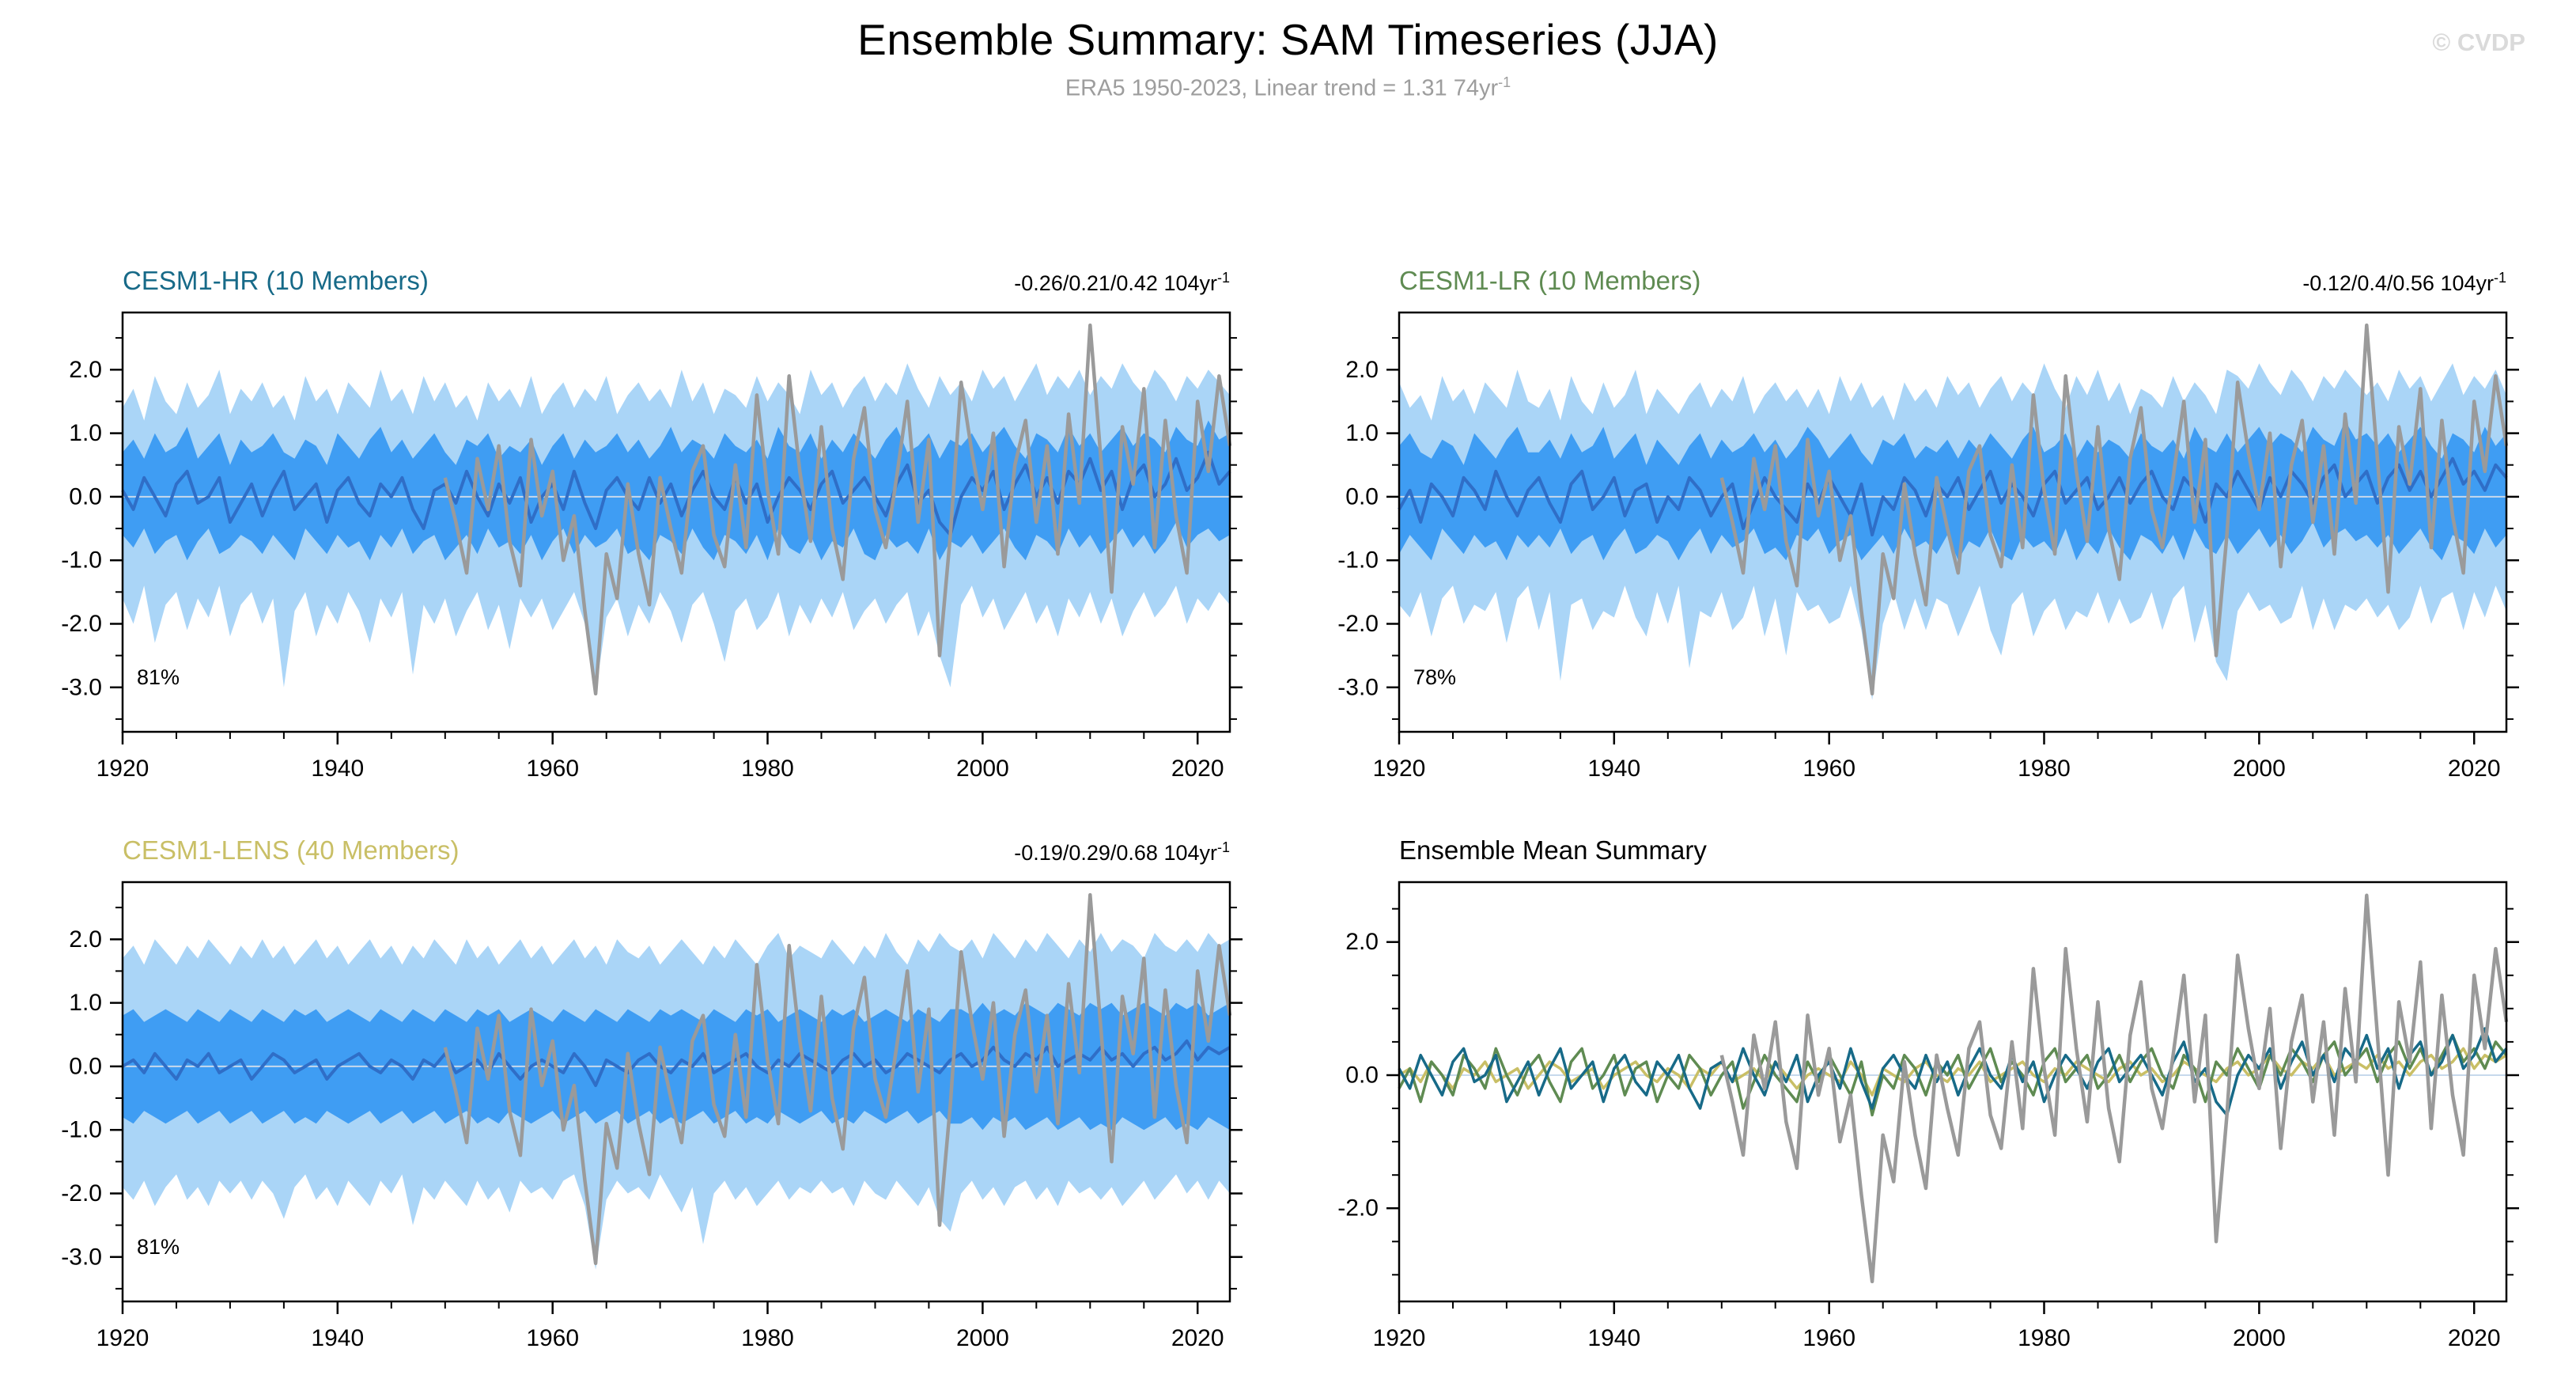 Image resolution: width=2576 pixels, height=1394 pixels. Describe the element at coordinates (1115, 853) in the screenshot. I see `trend-stats-text: -0.19/0.29/0.68 104yr` at that location.